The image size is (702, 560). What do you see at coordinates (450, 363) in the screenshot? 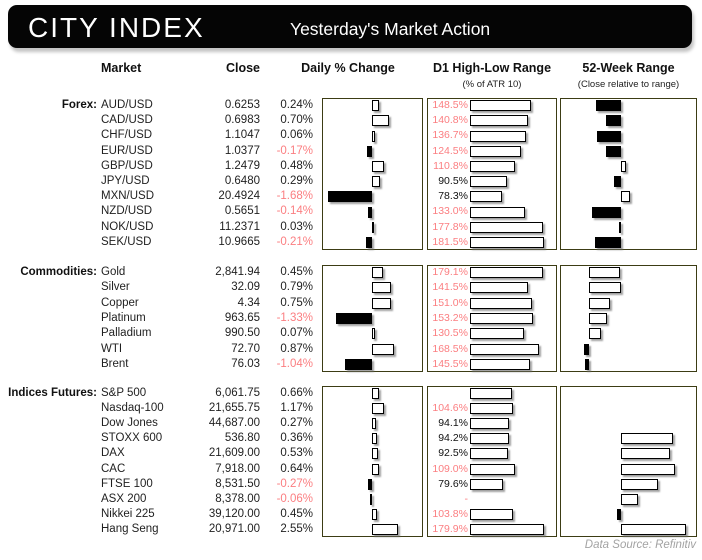
I see `d1-range-label: 145.5%` at bounding box center [450, 363].